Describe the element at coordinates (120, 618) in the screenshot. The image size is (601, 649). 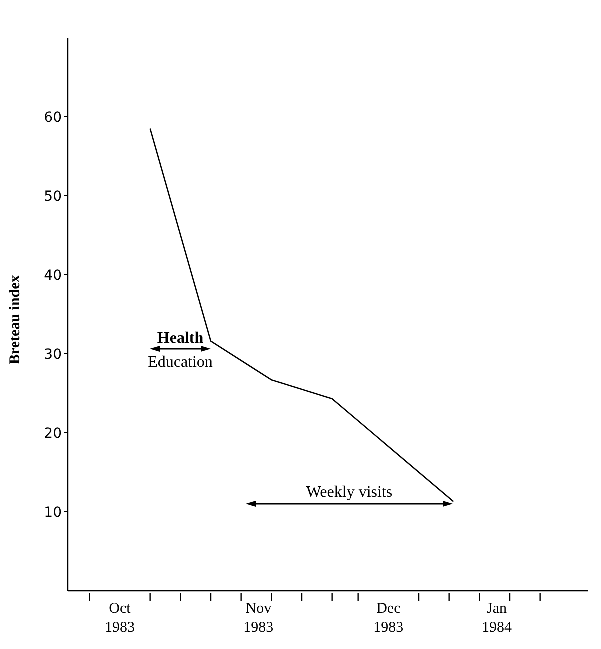
I see `x-tick-label: Oct 1983` at that location.